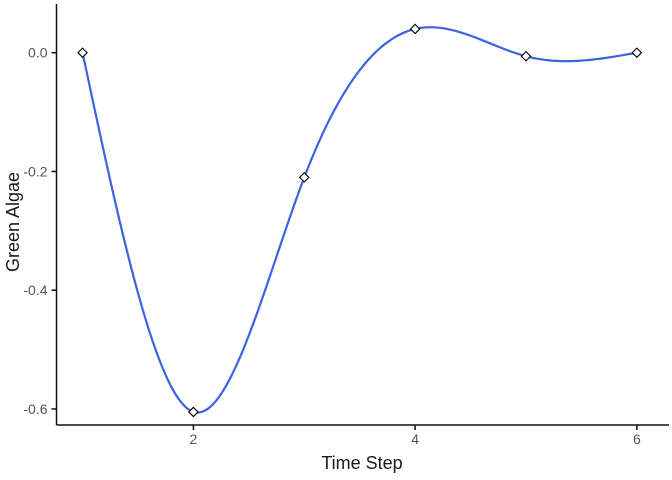  I want to click on x-tick-label: 6, so click(637, 439).